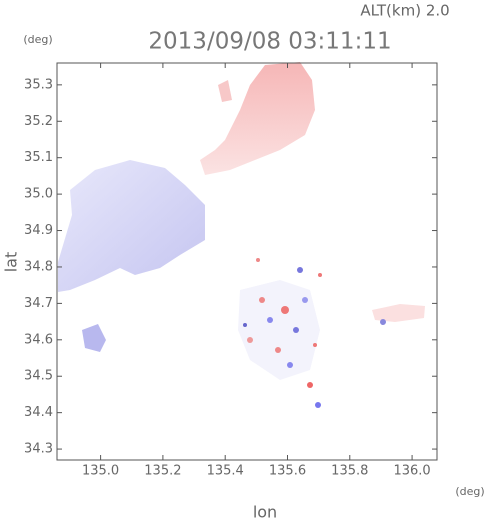 The height and width of the screenshot is (521, 491). What do you see at coordinates (411, 471) in the screenshot?
I see `x-tick-label: 136.0` at bounding box center [411, 471].